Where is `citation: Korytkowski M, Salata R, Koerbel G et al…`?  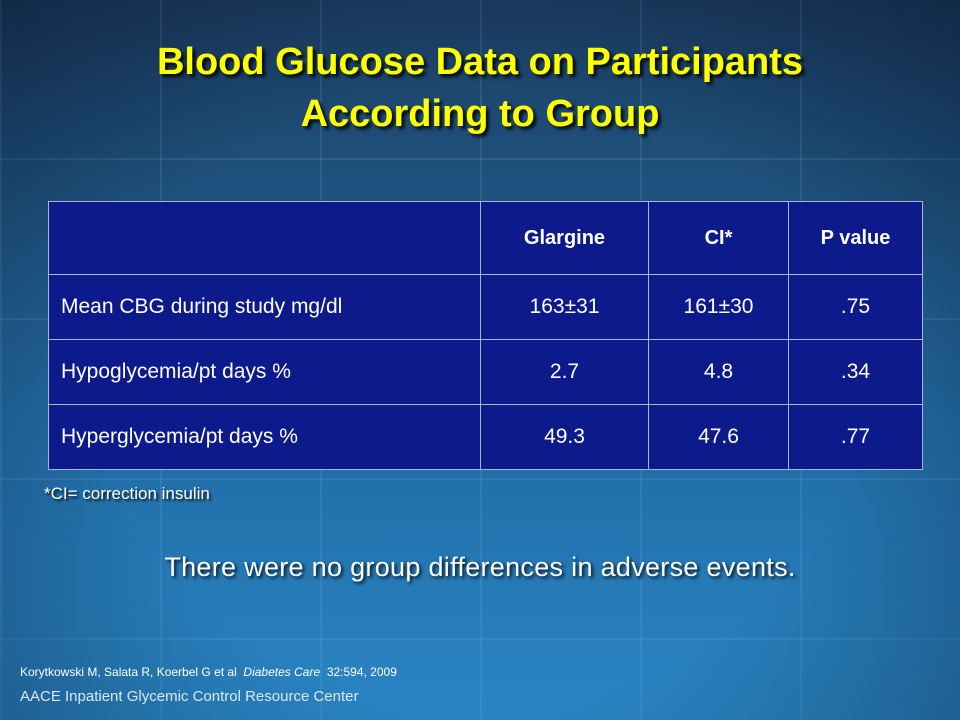 citation: Korytkowski M, Salata R, Koerbel G et al… is located at coordinates (208, 672).